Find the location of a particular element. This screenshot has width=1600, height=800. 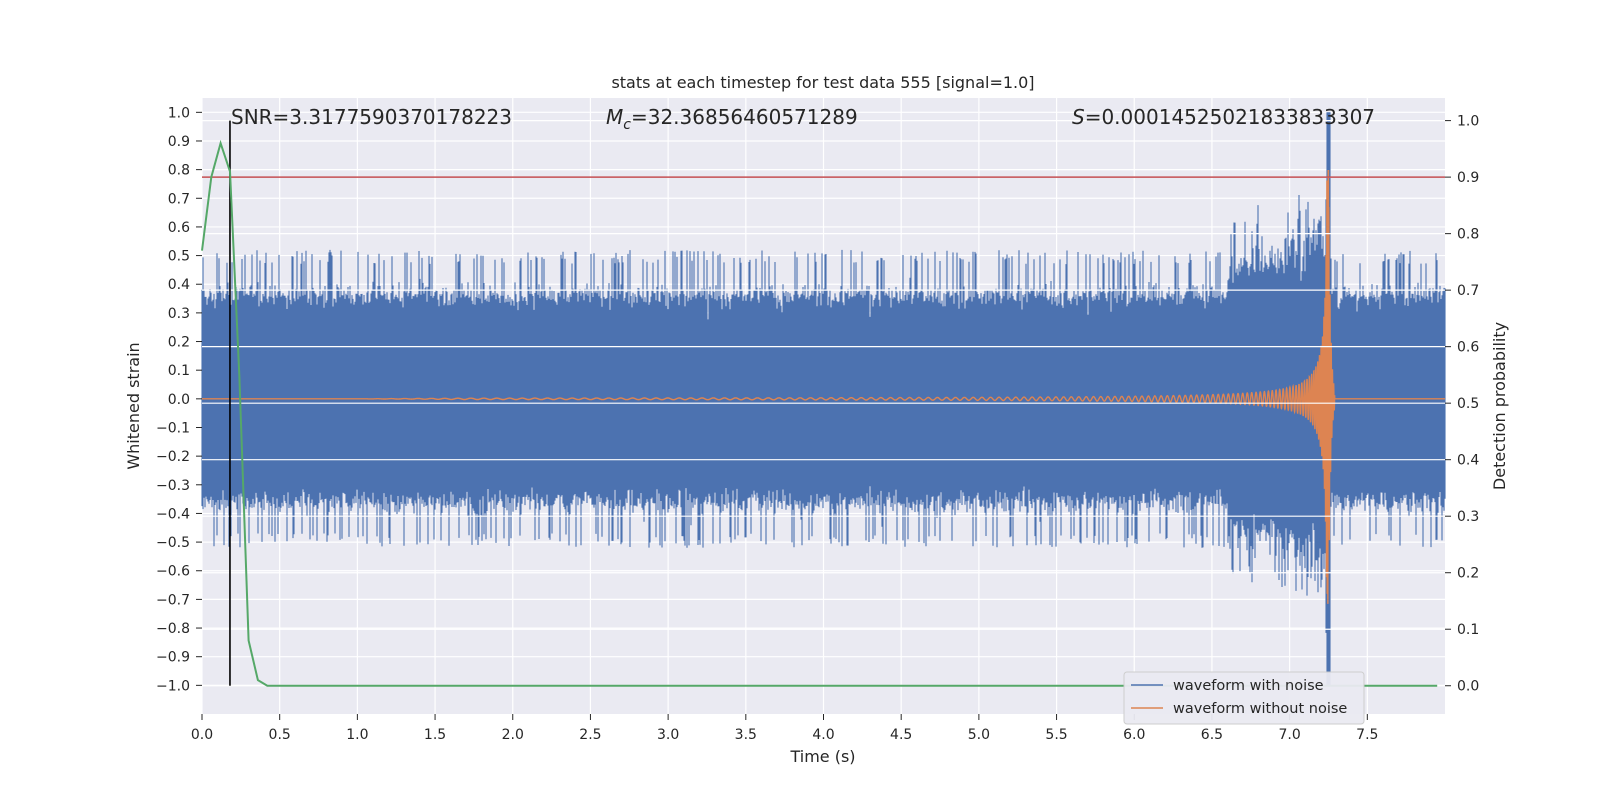

y-left-tick-label: −0.2 is located at coordinates (173, 457).